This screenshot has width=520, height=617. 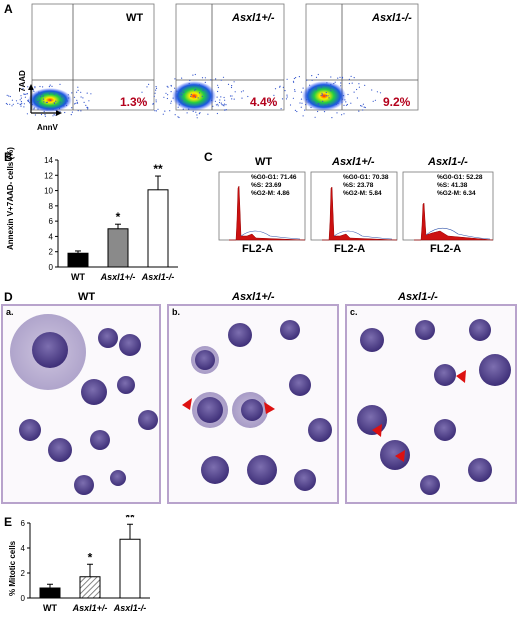 I want to click on cell-cycle-histograms, so click(x=356, y=206).